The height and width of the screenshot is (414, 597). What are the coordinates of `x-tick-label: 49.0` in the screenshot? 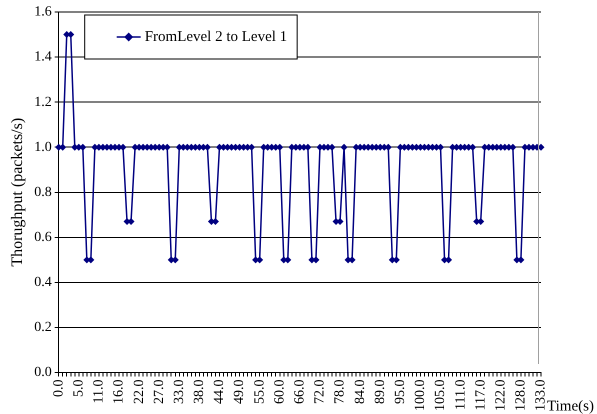 It's located at (240, 392).